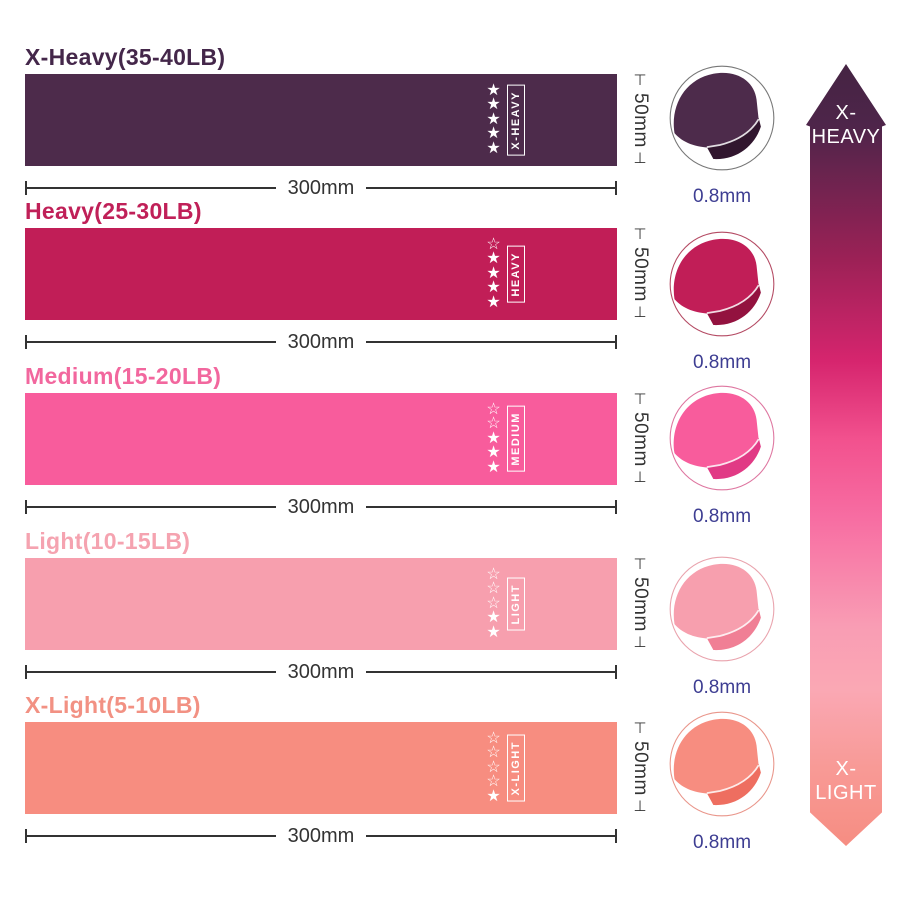 The image size is (900, 900). Describe the element at coordinates (493, 273) in the screenshot. I see `star-rating: ☆★★★★` at that location.